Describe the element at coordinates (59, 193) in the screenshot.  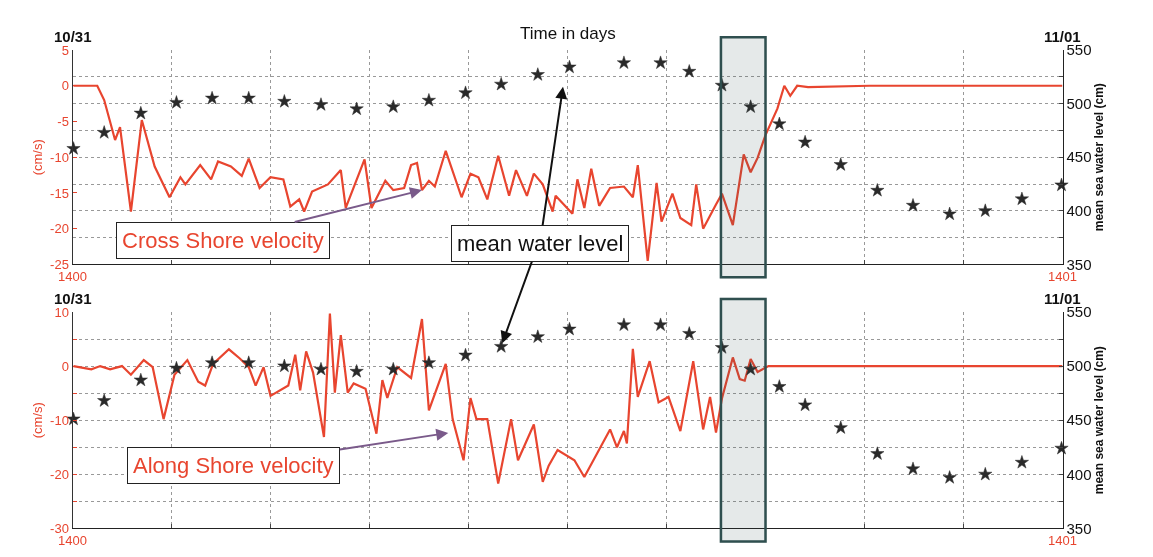
I see `y-tick-label: -15` at that location.